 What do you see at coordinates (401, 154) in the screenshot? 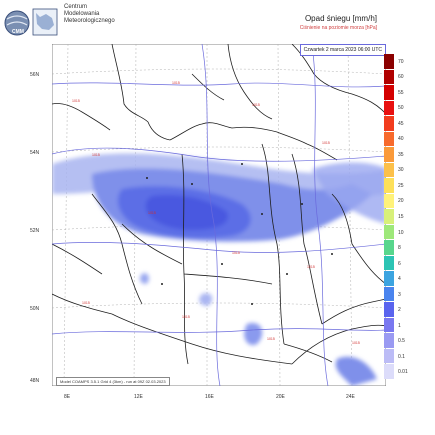
I see `legend-value: 35` at bounding box center [401, 154].